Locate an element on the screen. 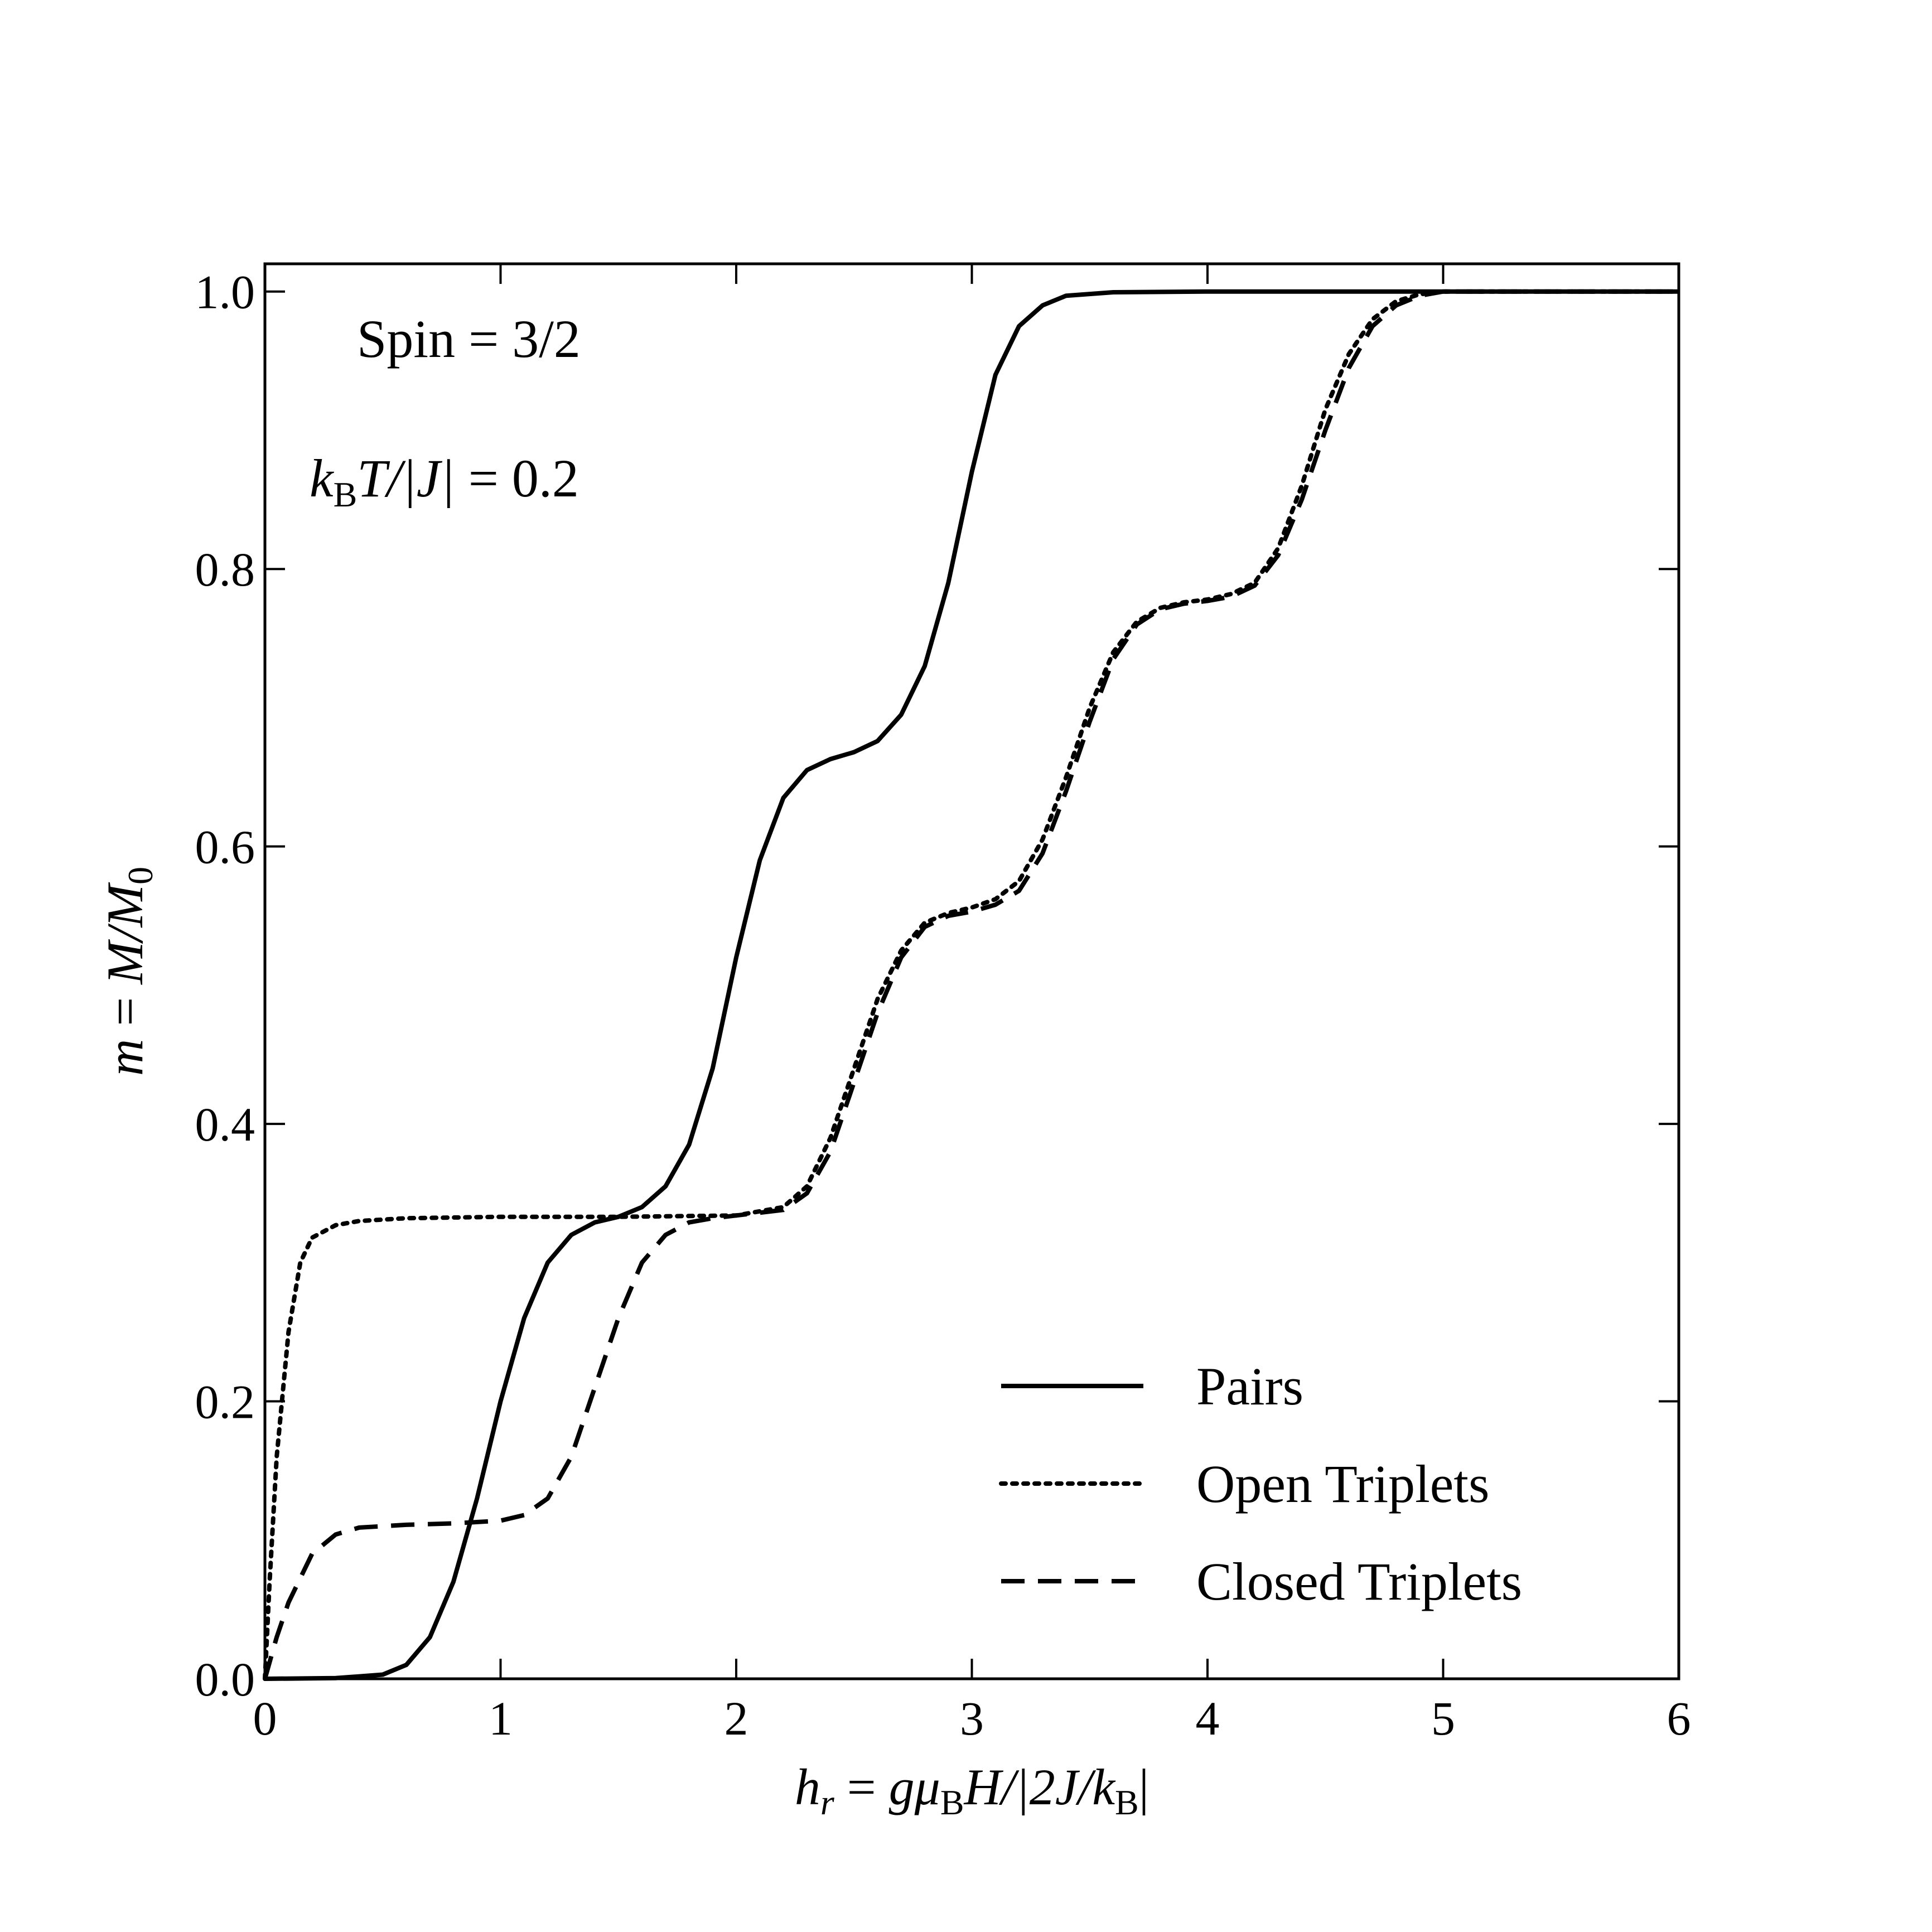 This screenshot has width=1932, height=1932. x-axis-label: hr = gμBH/|2J/kB| is located at coordinates (972, 1790).